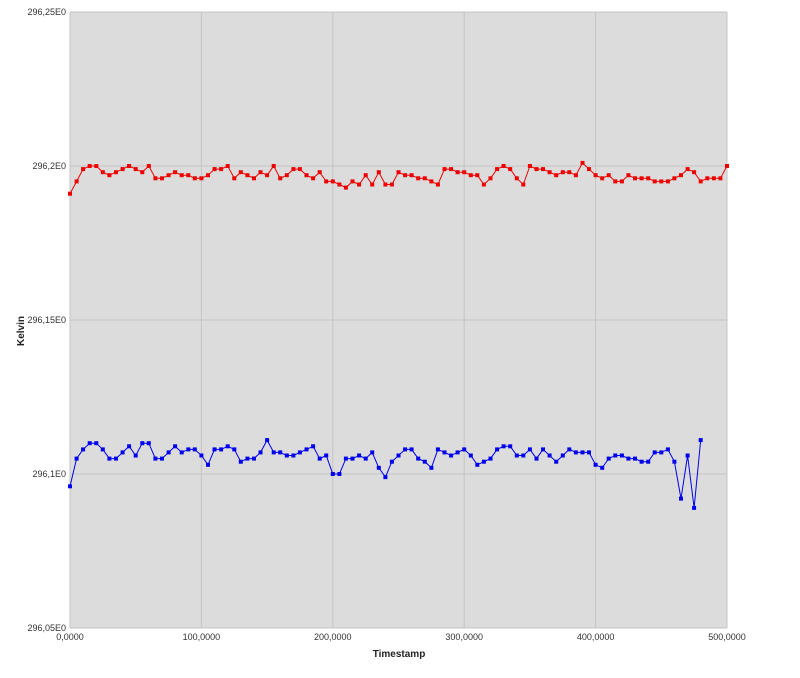 The height and width of the screenshot is (678, 800). I want to click on y-tick-label: 296,2E0, so click(49, 166).